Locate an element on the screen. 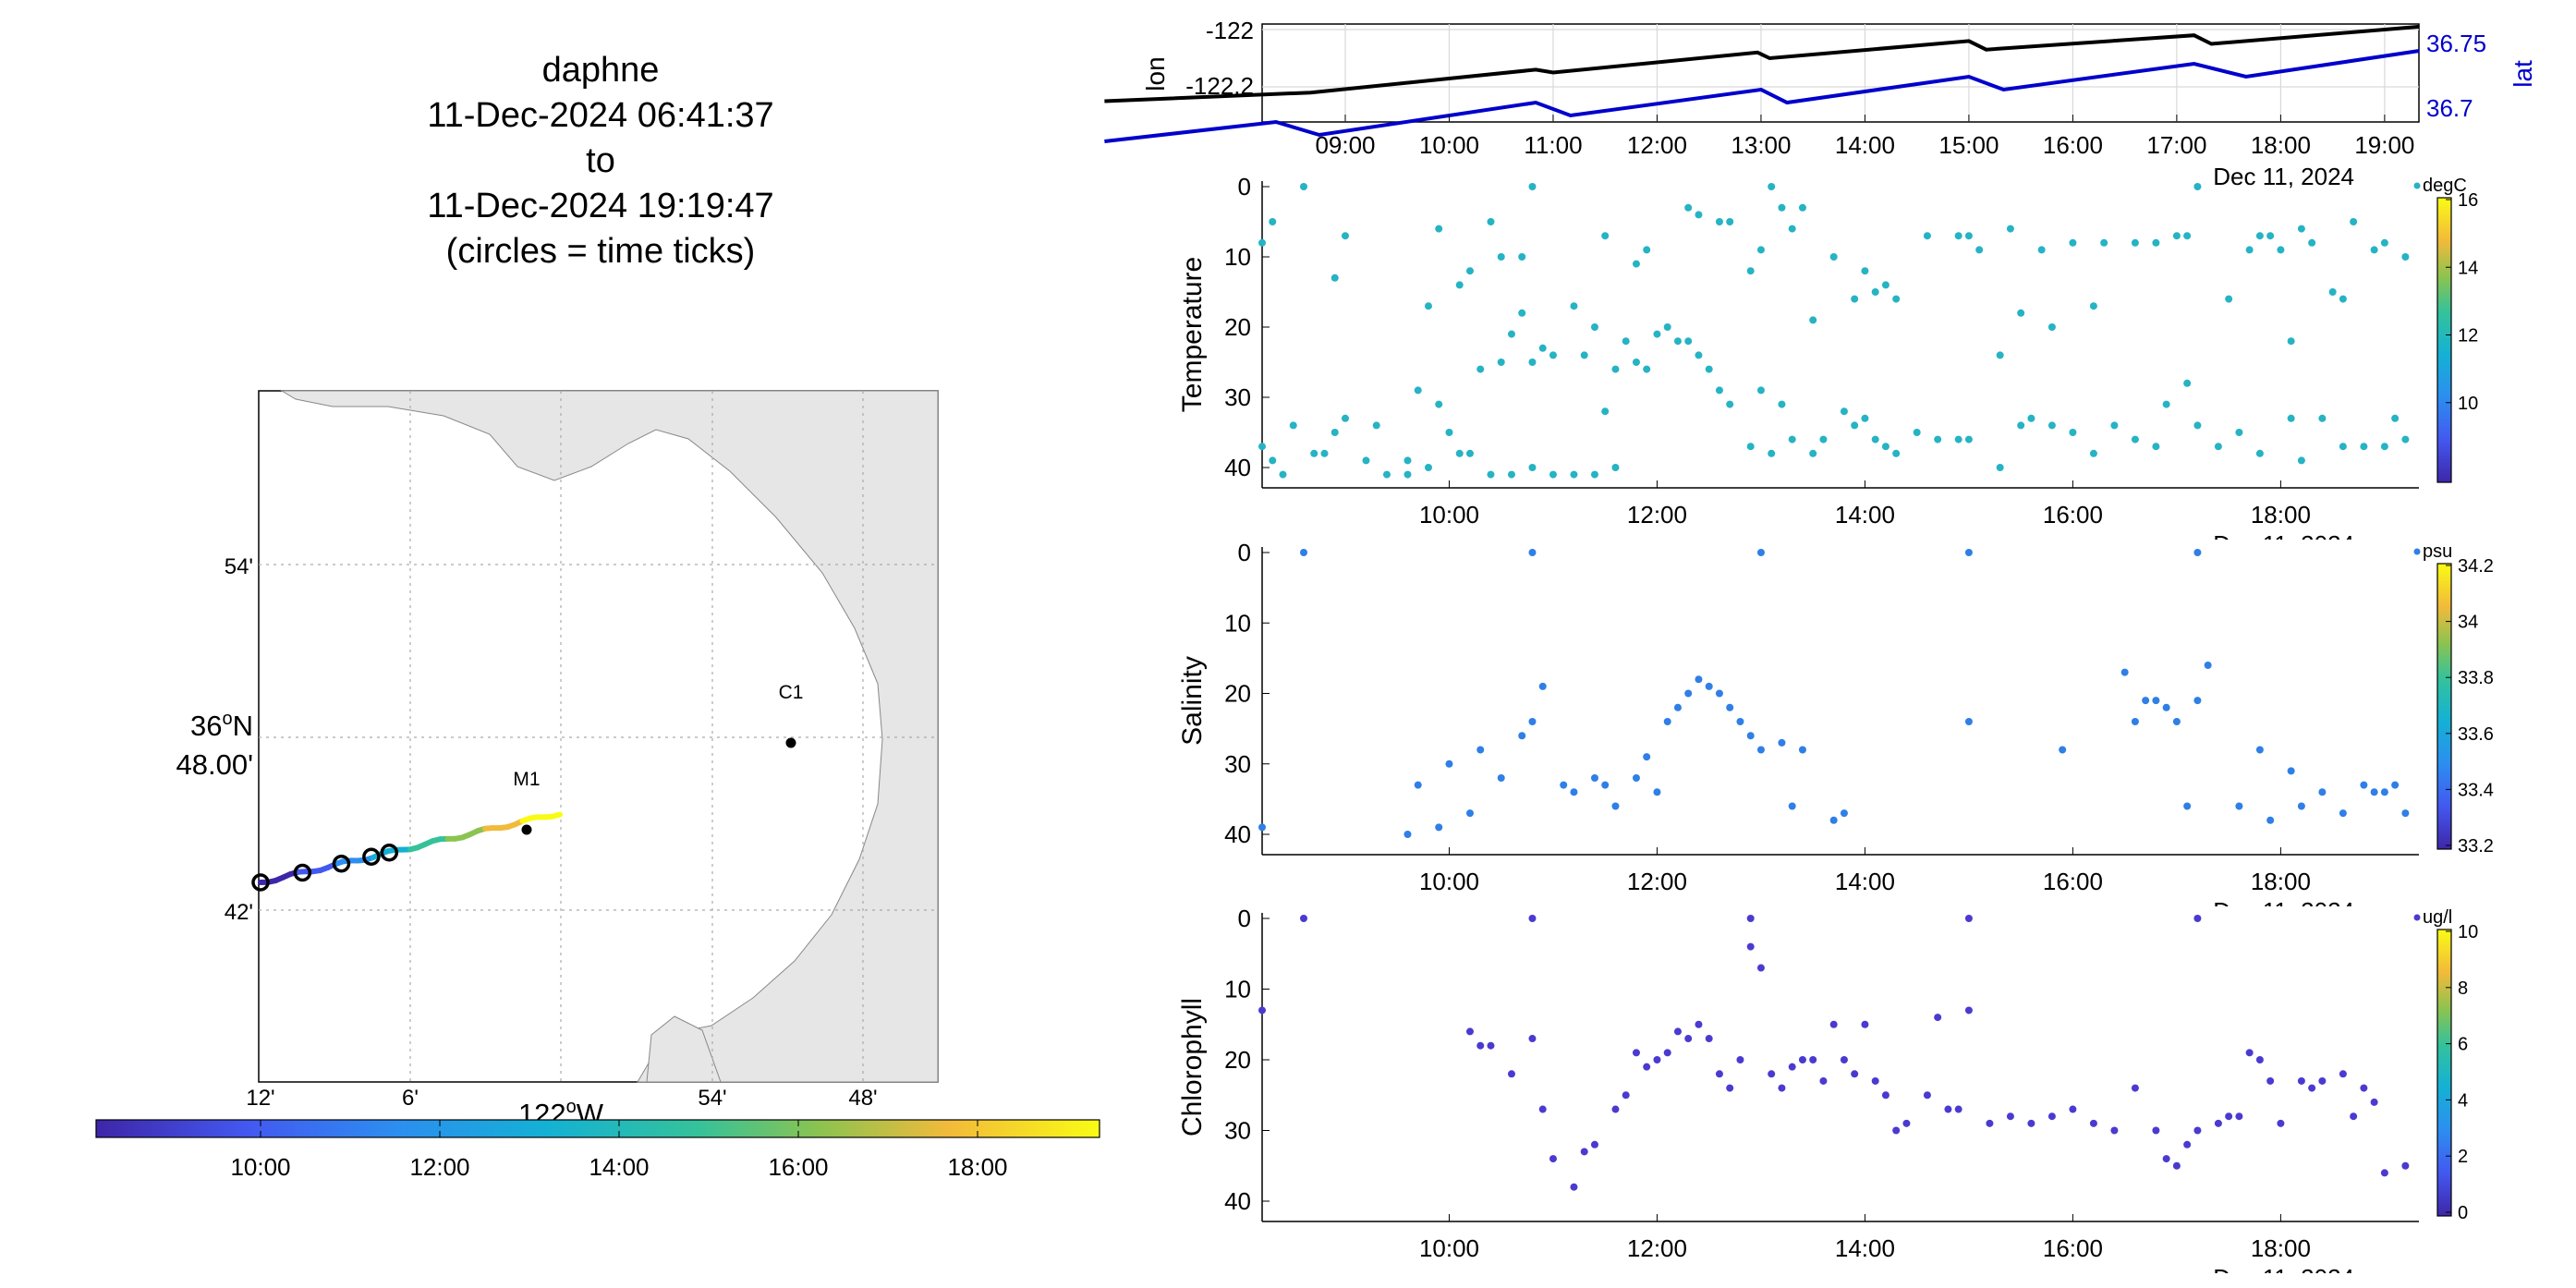 The image size is (2576, 1288). x-tick-label: 13:00 is located at coordinates (1761, 145).